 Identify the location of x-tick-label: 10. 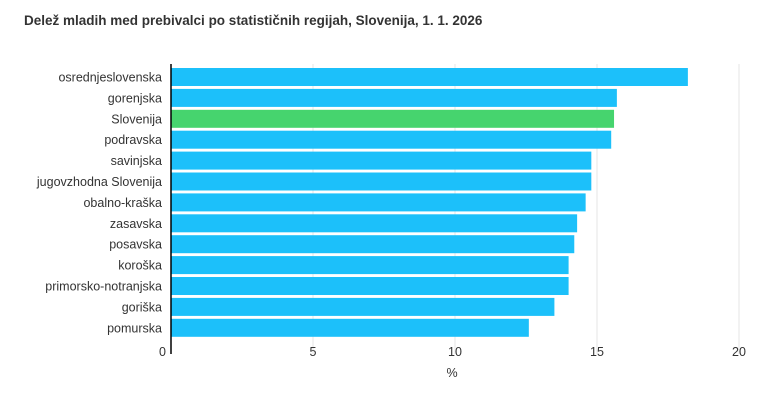
(455, 352).